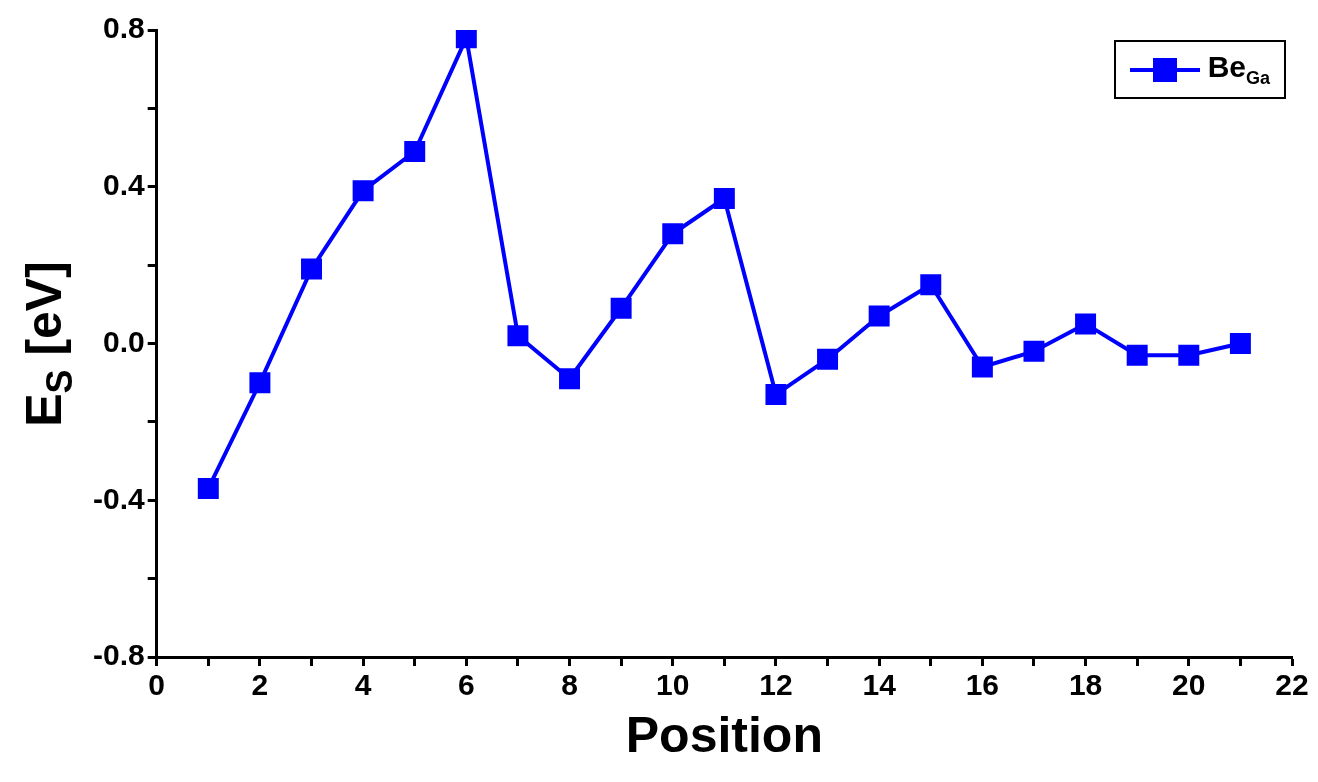 This screenshot has width=1318, height=782. Describe the element at coordinates (123, 185) in the screenshot. I see `y-tick-label: 0.4` at that location.